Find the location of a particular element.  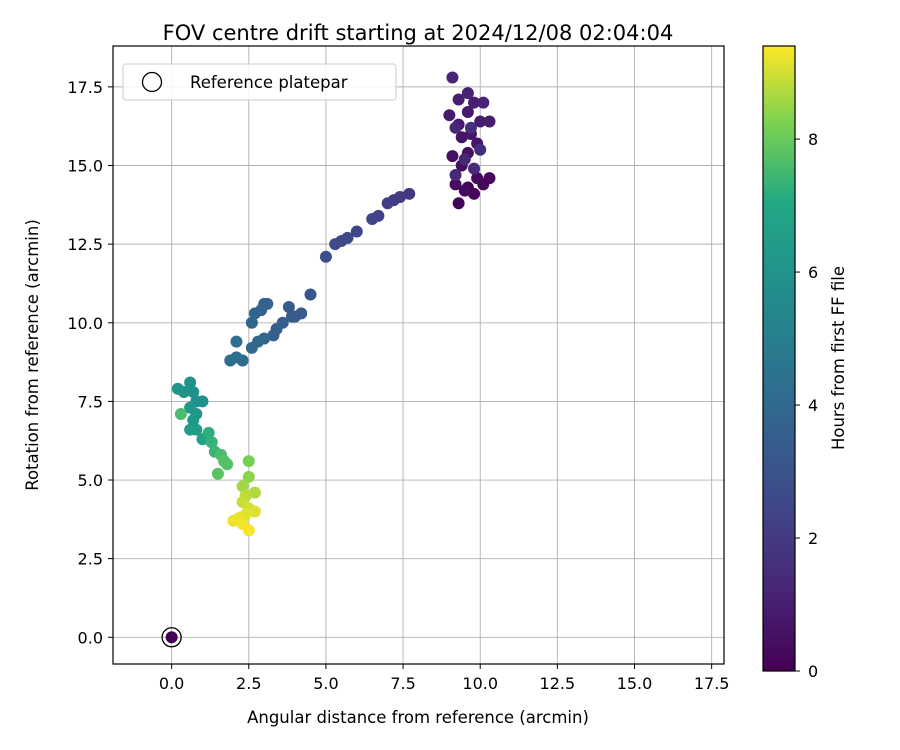

y-tick-label: 5.0 is located at coordinates (90, 480).